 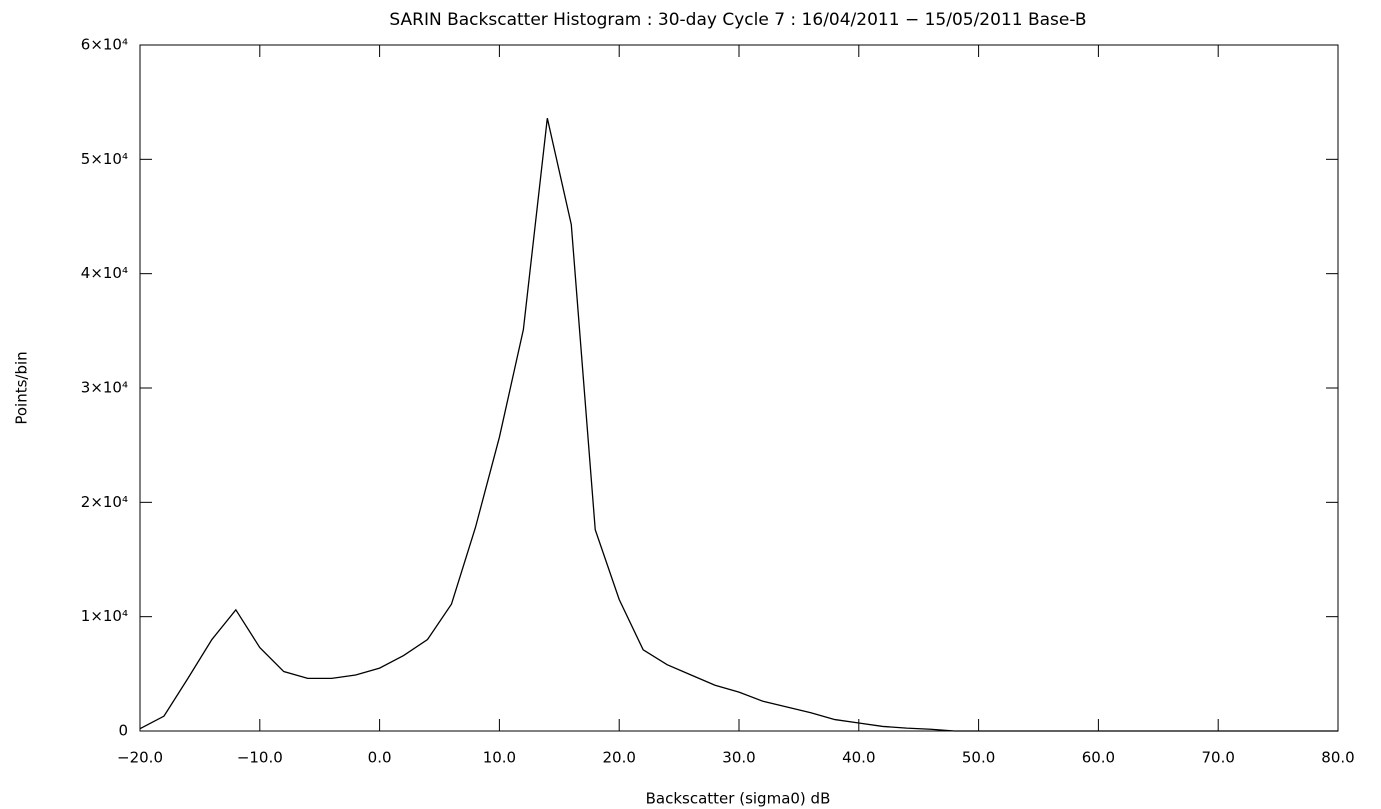 I want to click on y-tick-label: 0, so click(x=123, y=731).